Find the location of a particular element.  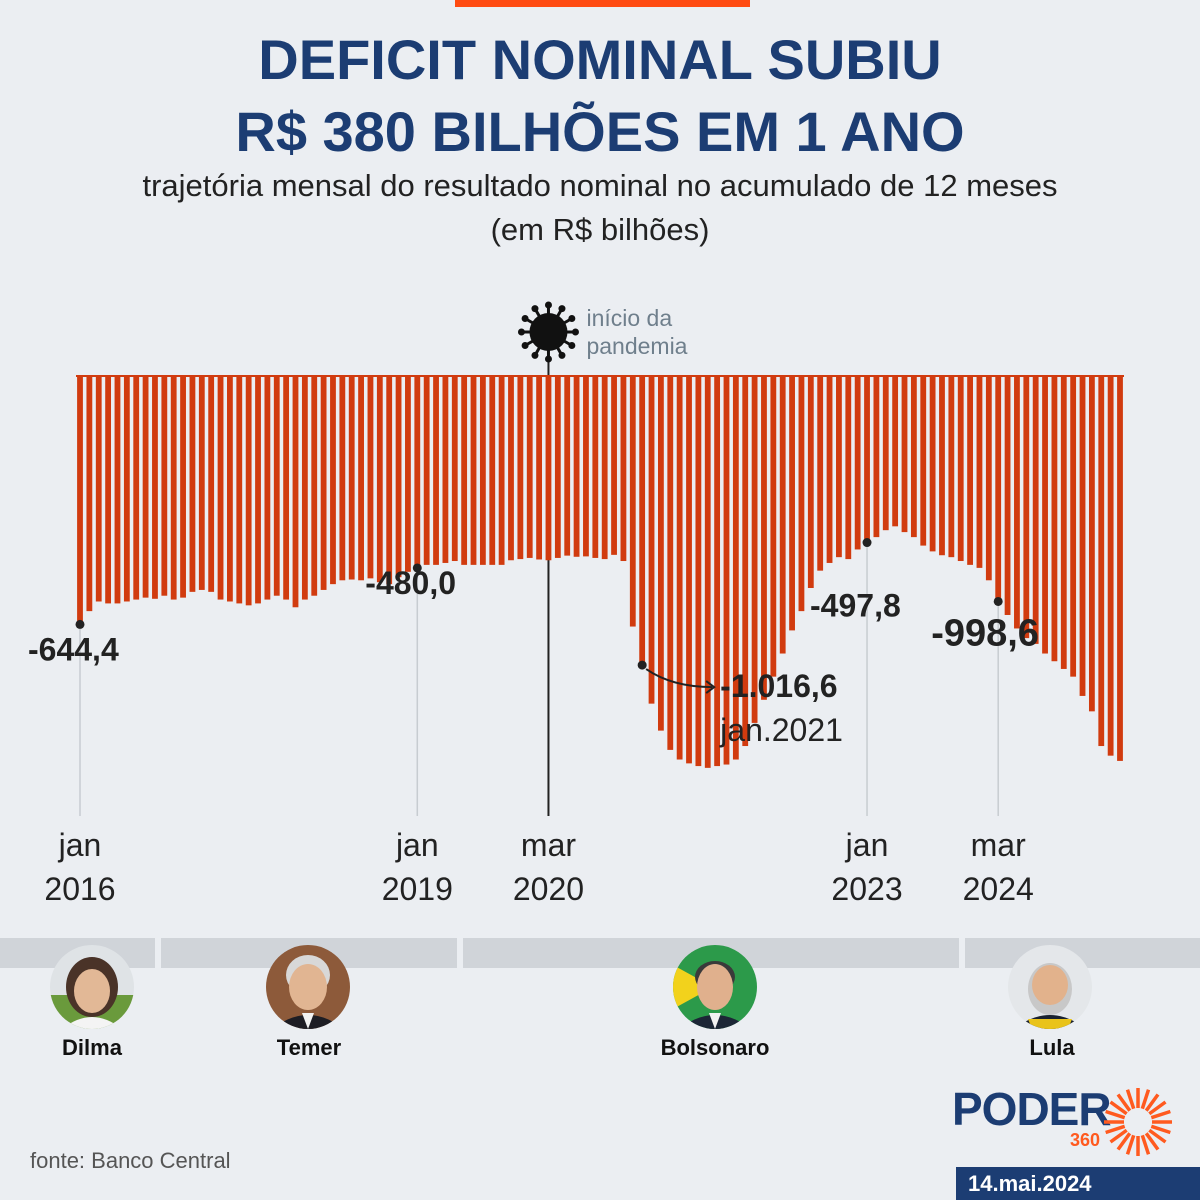

x-tick-month-0: jan is located at coordinates (80, 845).